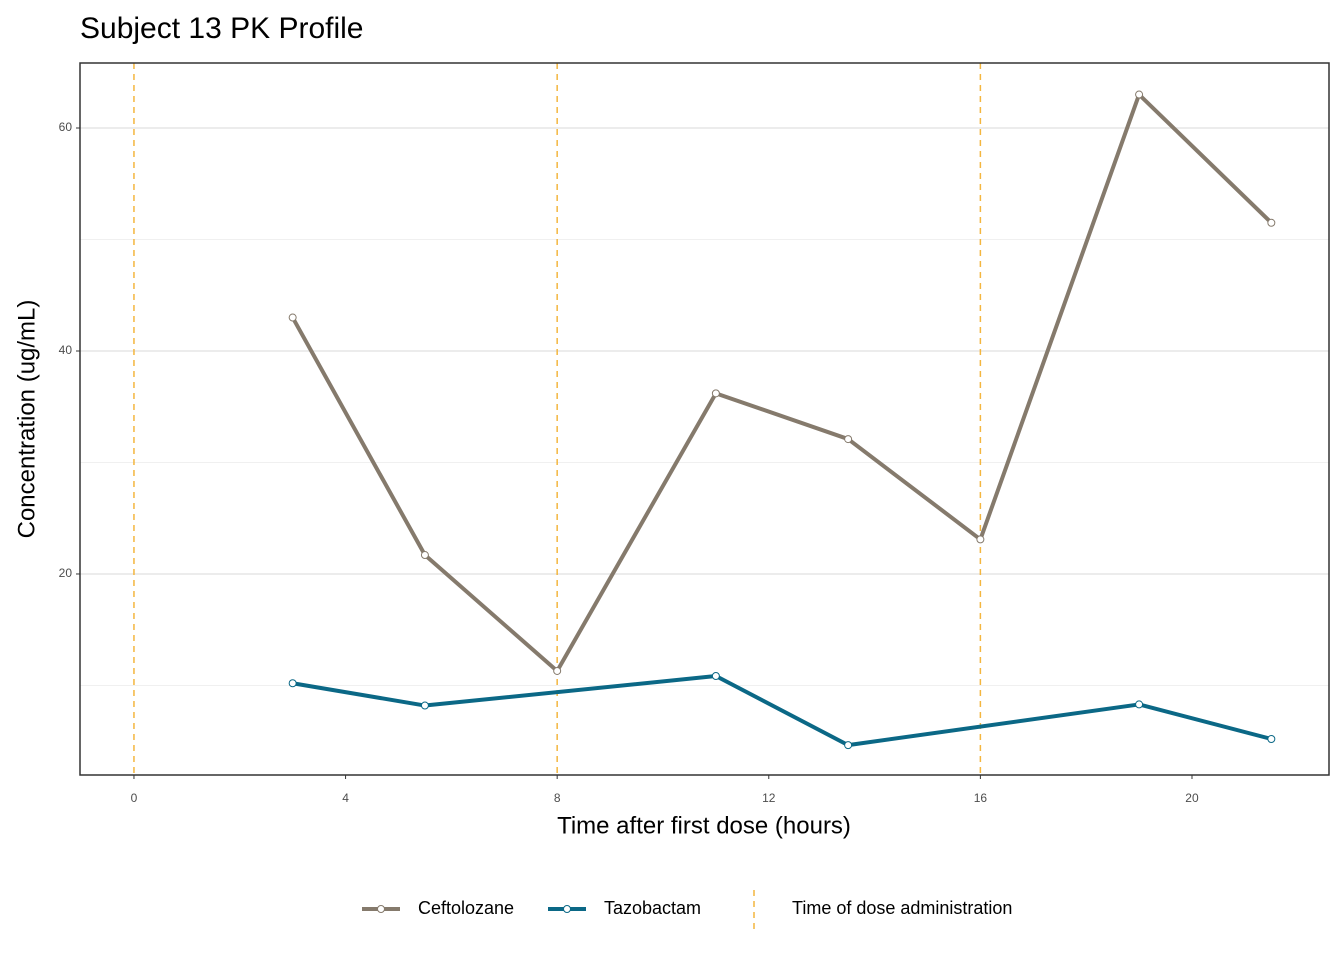 This screenshot has width=1344, height=960. I want to click on x-tick-label: 20, so click(1192, 798).